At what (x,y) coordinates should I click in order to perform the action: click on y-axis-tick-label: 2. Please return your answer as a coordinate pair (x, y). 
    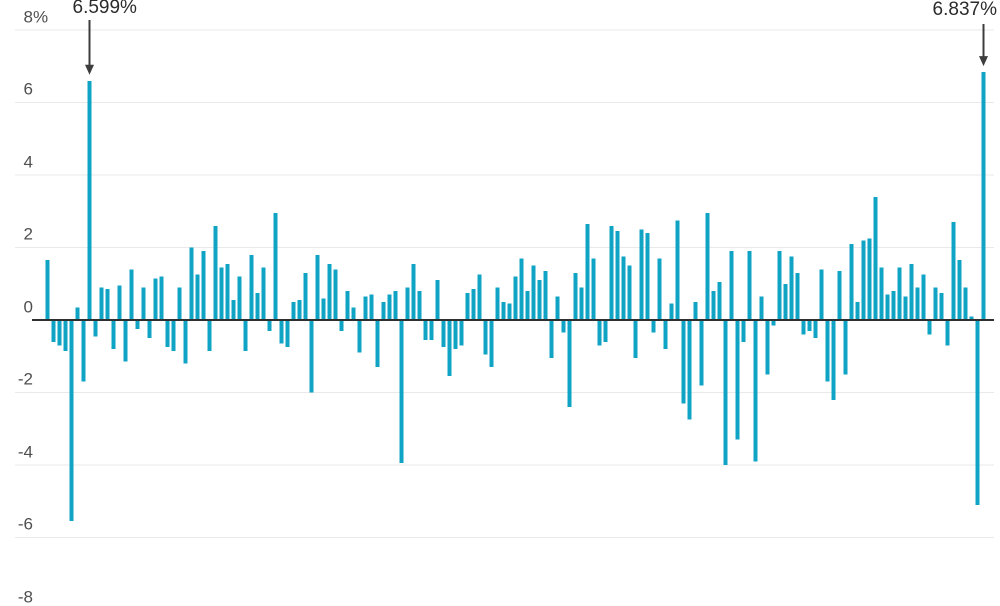
    Looking at the image, I should click on (28, 234).